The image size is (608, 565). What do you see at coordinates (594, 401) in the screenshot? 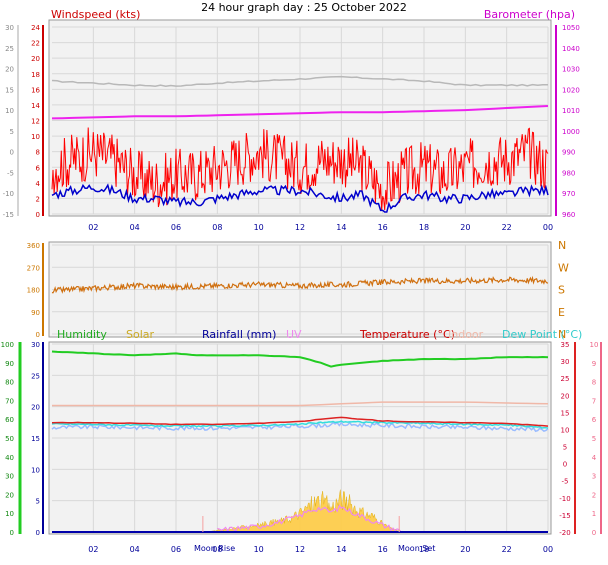
I see `uv-tick-label: 7` at bounding box center [594, 401].